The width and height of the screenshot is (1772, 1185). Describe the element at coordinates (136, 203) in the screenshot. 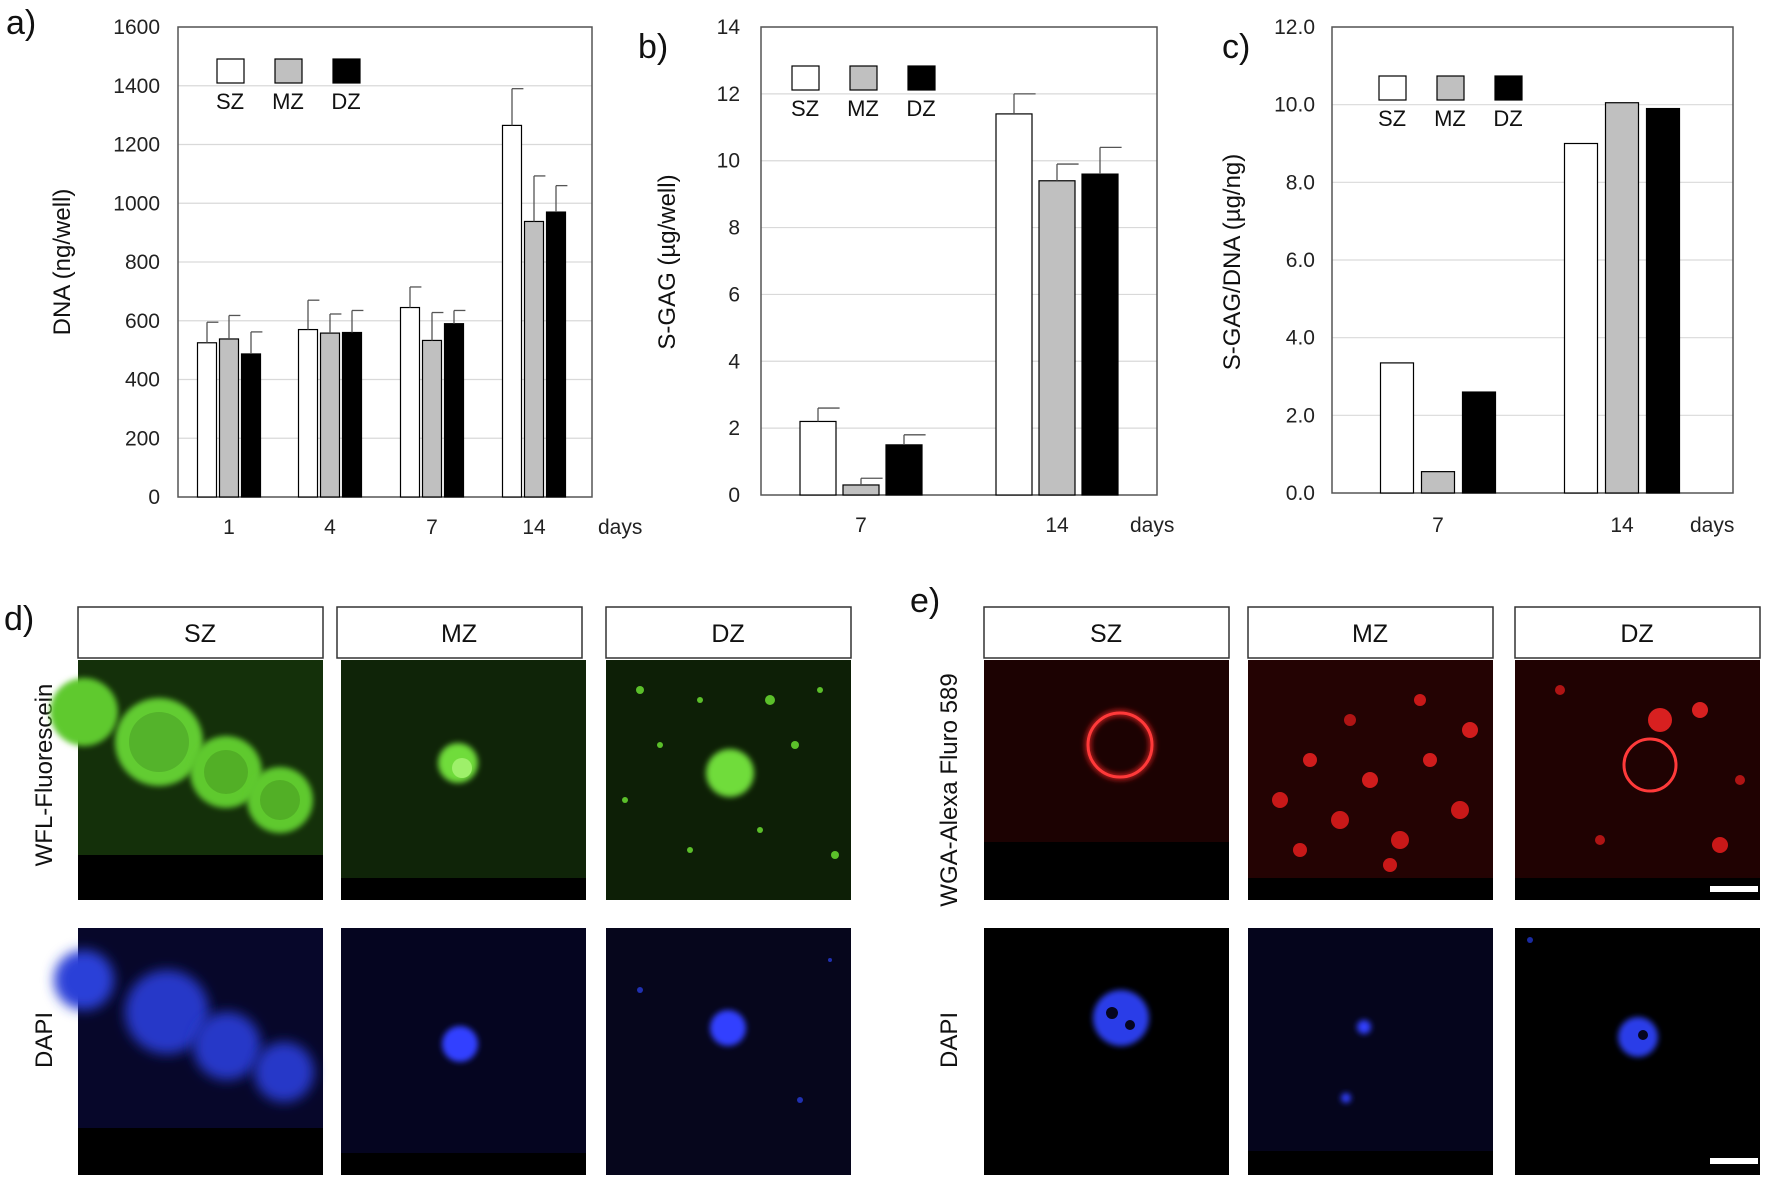

I see `y-tick-label: 1000` at that location.